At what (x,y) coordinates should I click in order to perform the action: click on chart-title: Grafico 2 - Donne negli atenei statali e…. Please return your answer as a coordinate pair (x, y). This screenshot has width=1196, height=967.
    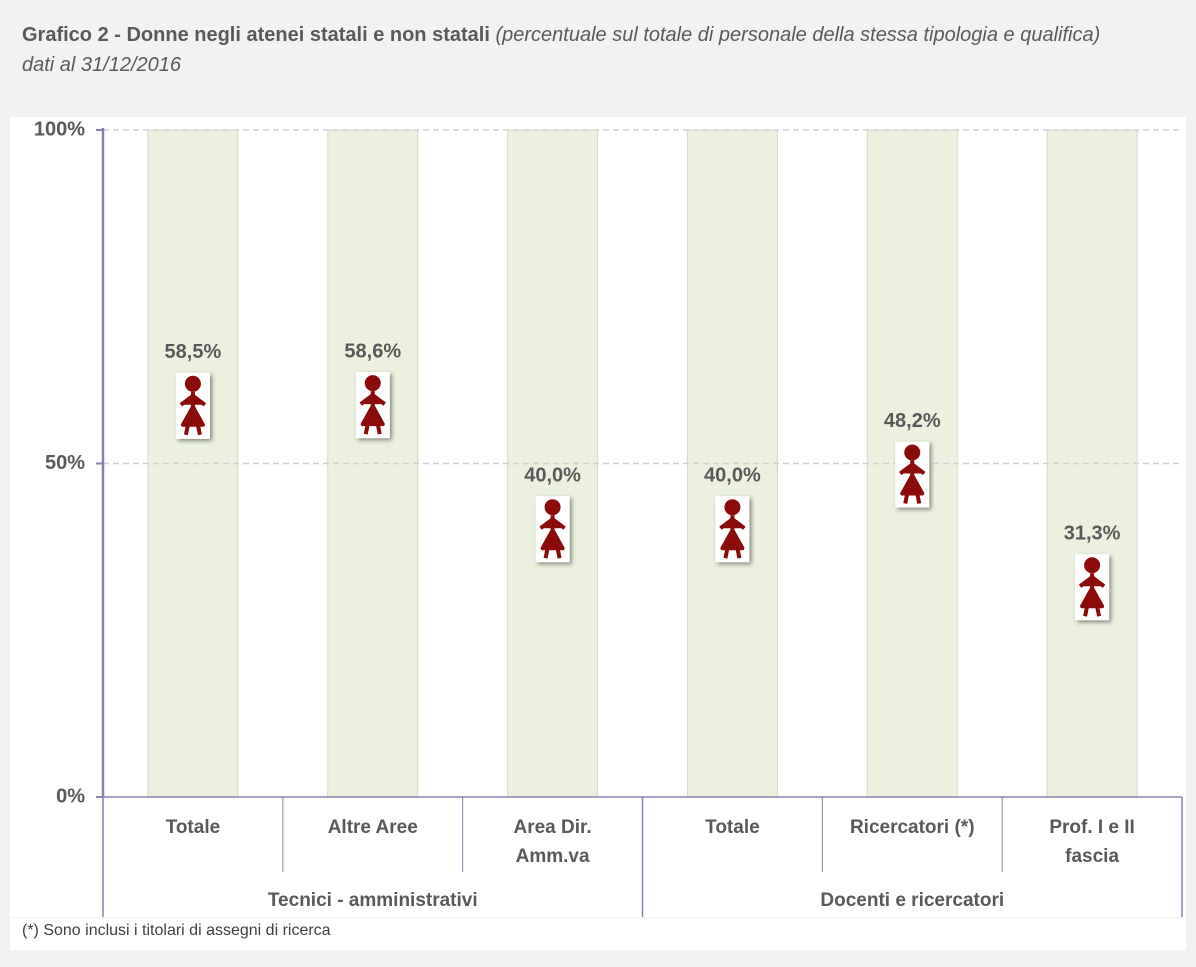
    Looking at the image, I should click on (256, 35).